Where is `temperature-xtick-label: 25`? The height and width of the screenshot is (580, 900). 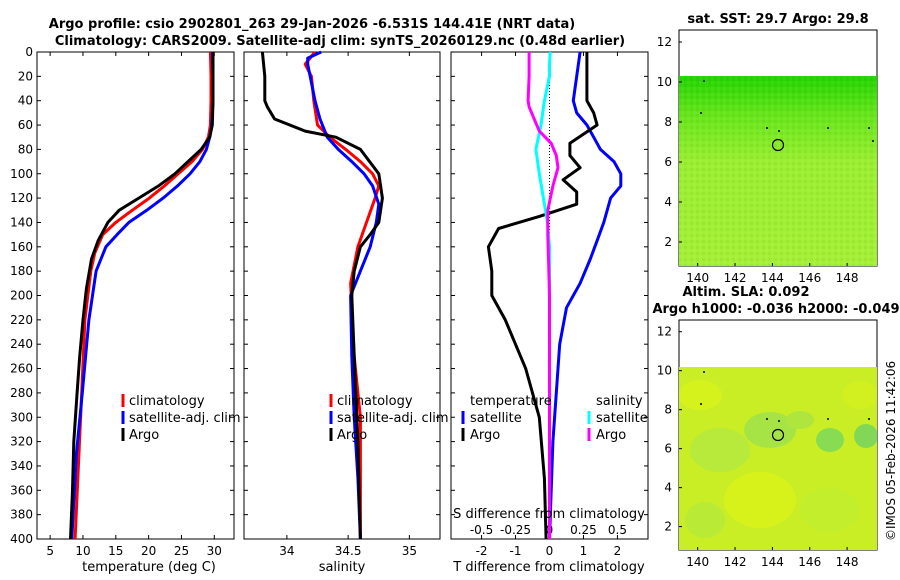
temperature-xtick-label: 25 is located at coordinates (181, 551).